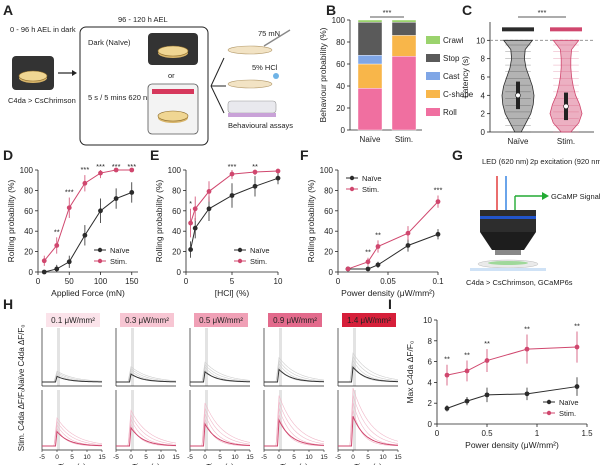 The image size is (600, 465). I want to click on x-tick-label: 1.5, so click(587, 433).